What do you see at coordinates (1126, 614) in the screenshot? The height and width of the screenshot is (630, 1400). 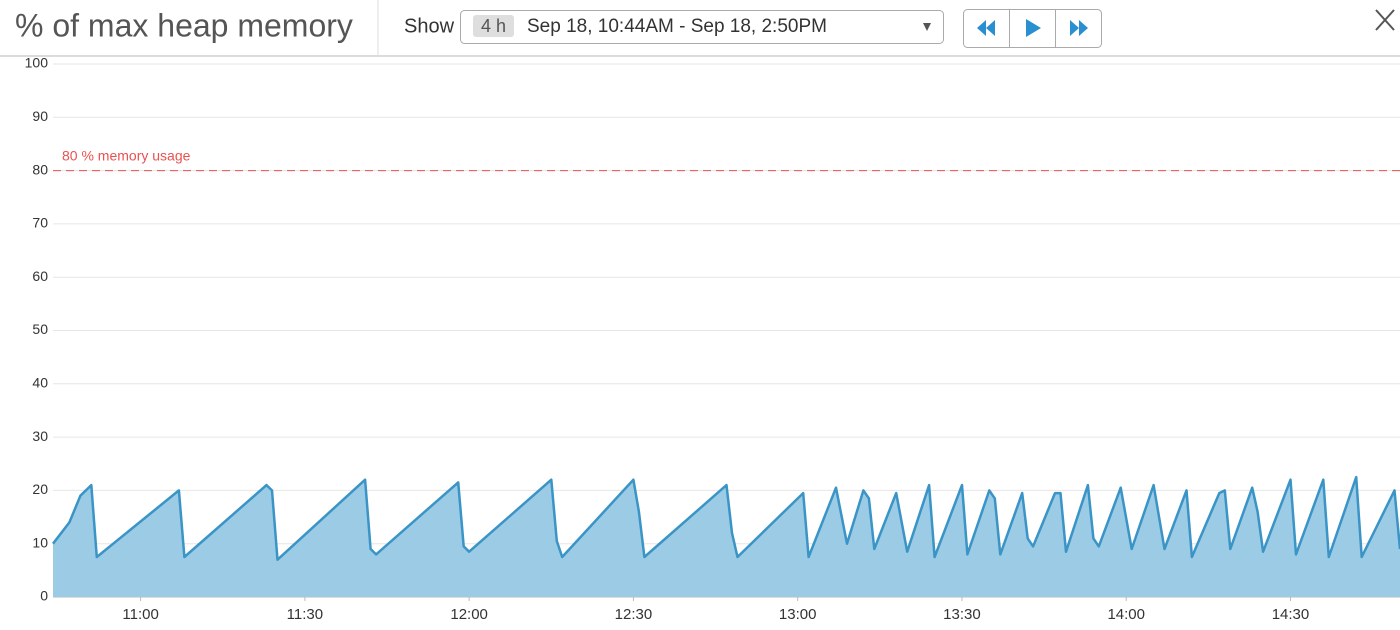 I see `x-tick-label: 14:00` at bounding box center [1126, 614].